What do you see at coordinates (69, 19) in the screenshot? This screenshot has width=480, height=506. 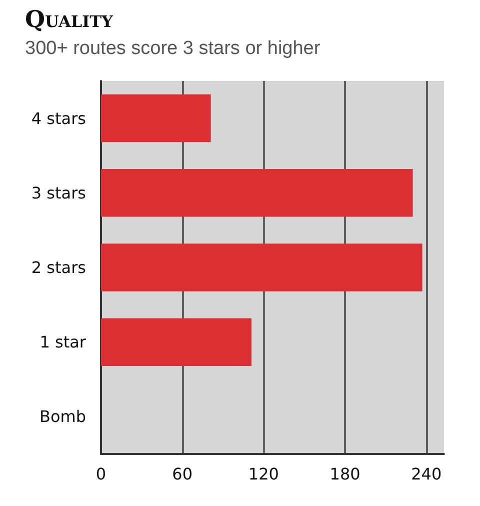 I see `chart-title: Quality` at bounding box center [69, 19].